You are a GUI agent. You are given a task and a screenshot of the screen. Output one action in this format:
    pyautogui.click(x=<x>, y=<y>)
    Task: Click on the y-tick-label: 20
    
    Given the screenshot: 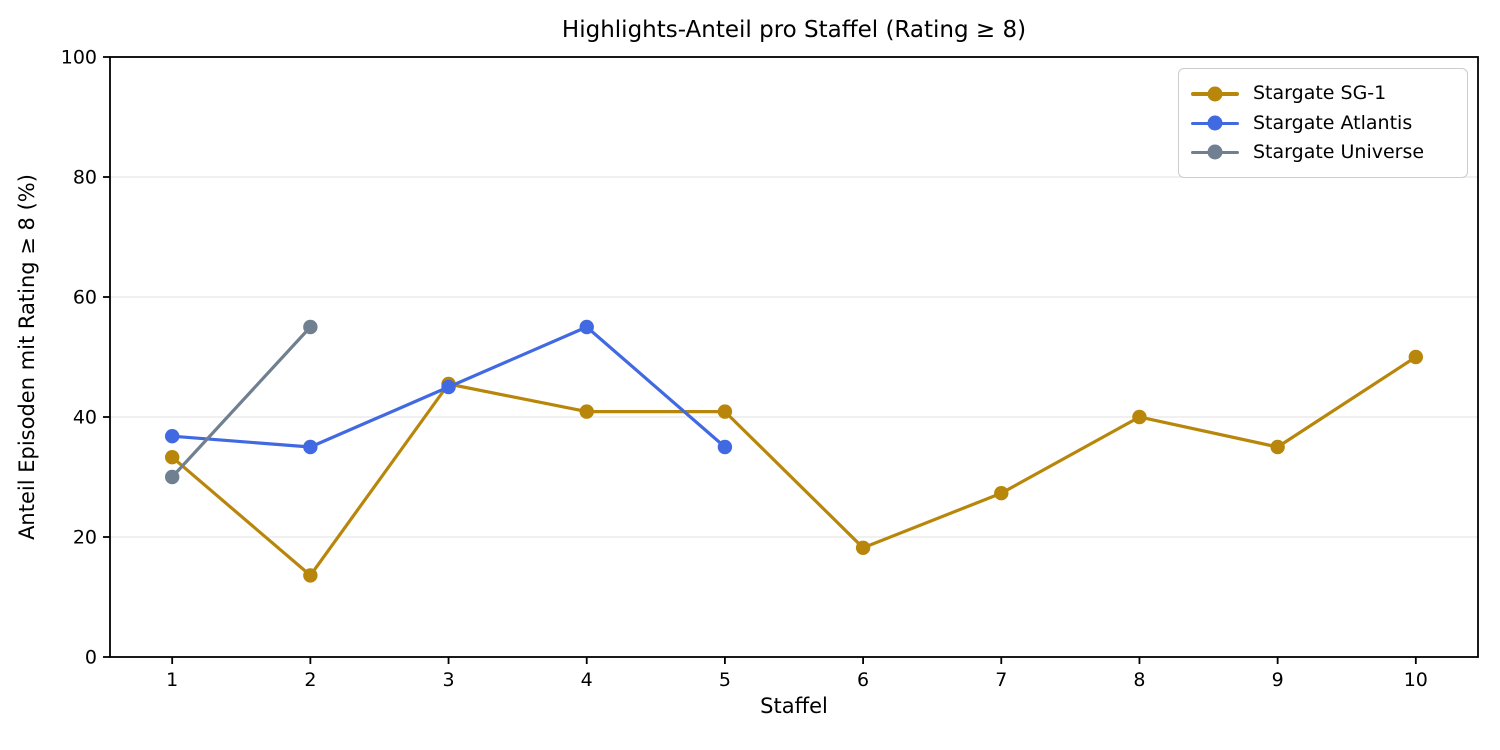 What is the action you would take?
    pyautogui.click(x=85, y=538)
    